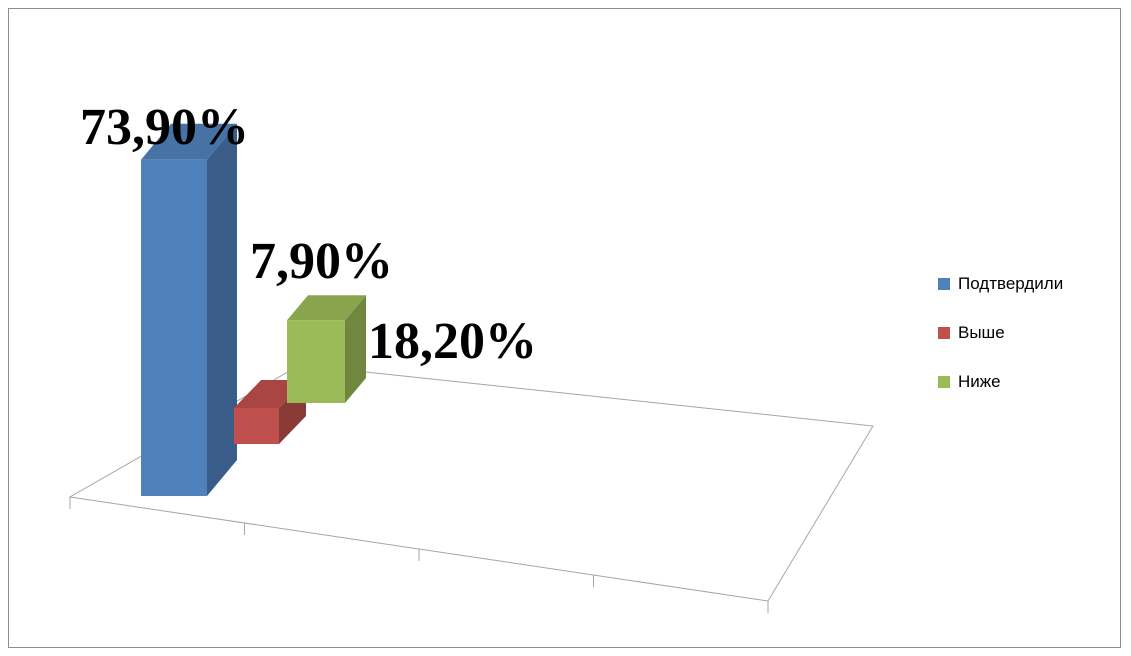  I want to click on legend: Подтвердили Выше Ниже, so click(1000, 345).